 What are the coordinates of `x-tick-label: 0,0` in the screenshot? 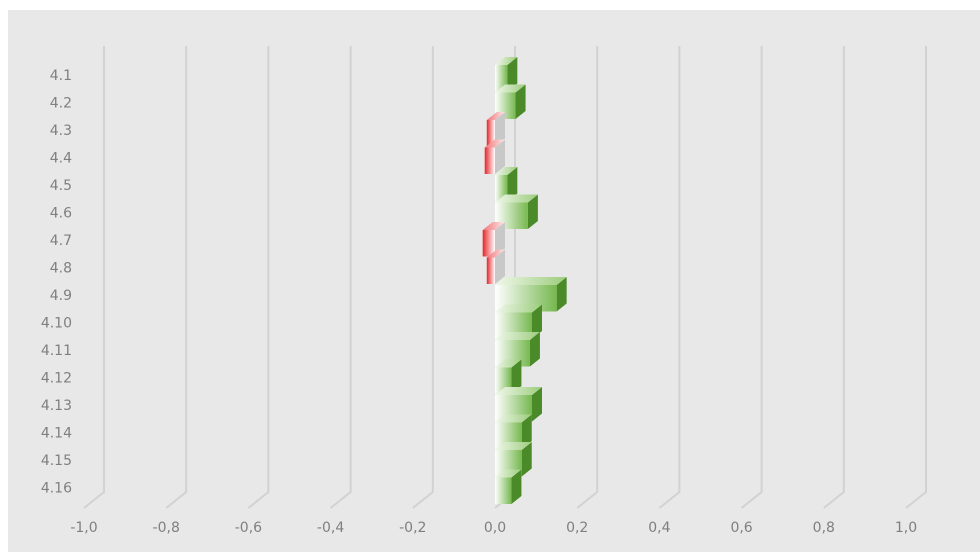 It's located at (495, 528).